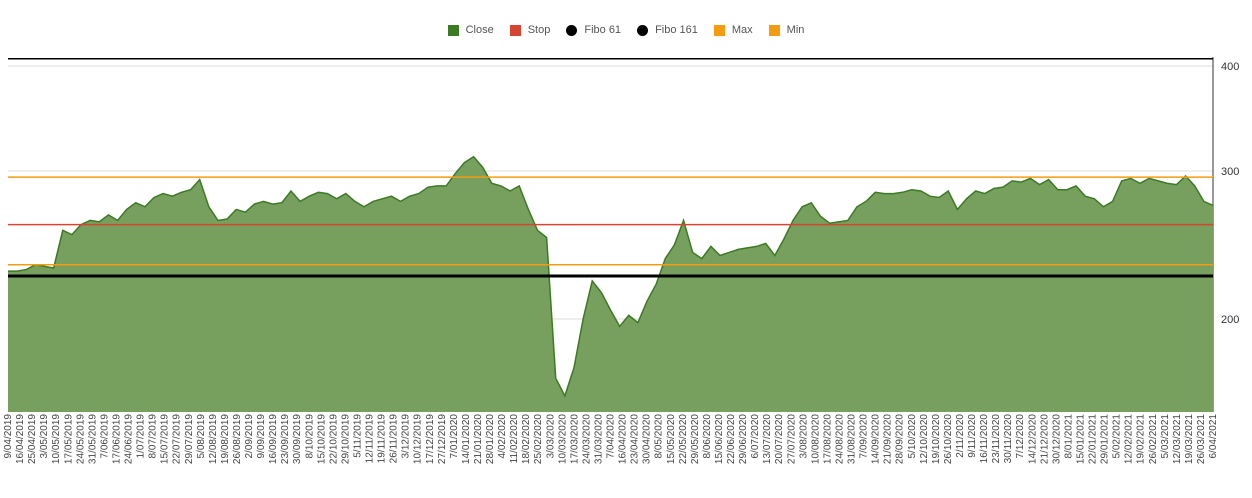 This screenshot has height=498, width=1252. I want to click on x-tick-label: 30/11/2020, so click(1008, 439).